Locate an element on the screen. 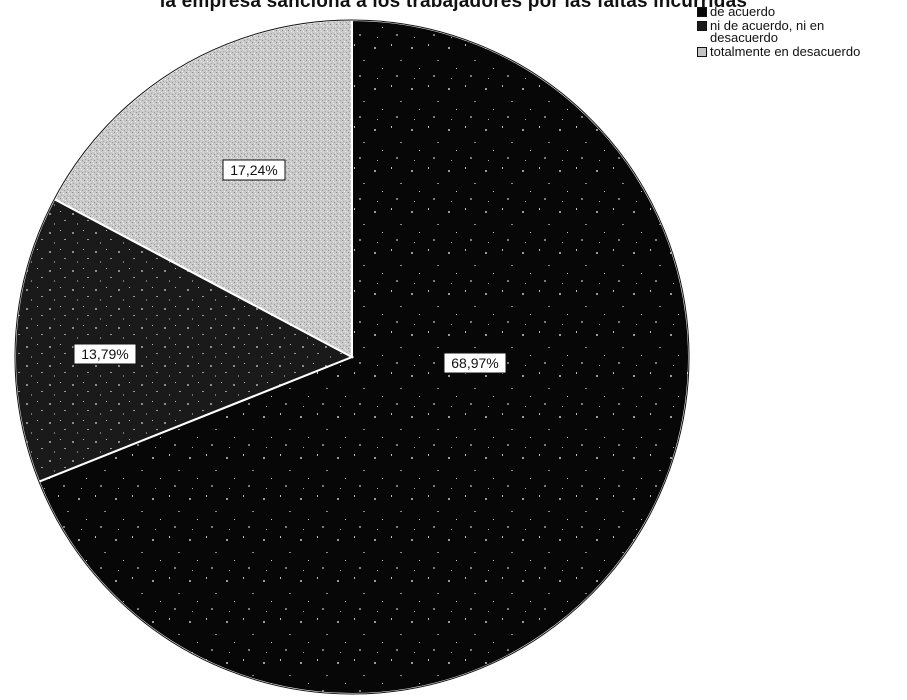 The width and height of the screenshot is (907, 700). slice-label-text: 13,79% is located at coordinates (104, 354).